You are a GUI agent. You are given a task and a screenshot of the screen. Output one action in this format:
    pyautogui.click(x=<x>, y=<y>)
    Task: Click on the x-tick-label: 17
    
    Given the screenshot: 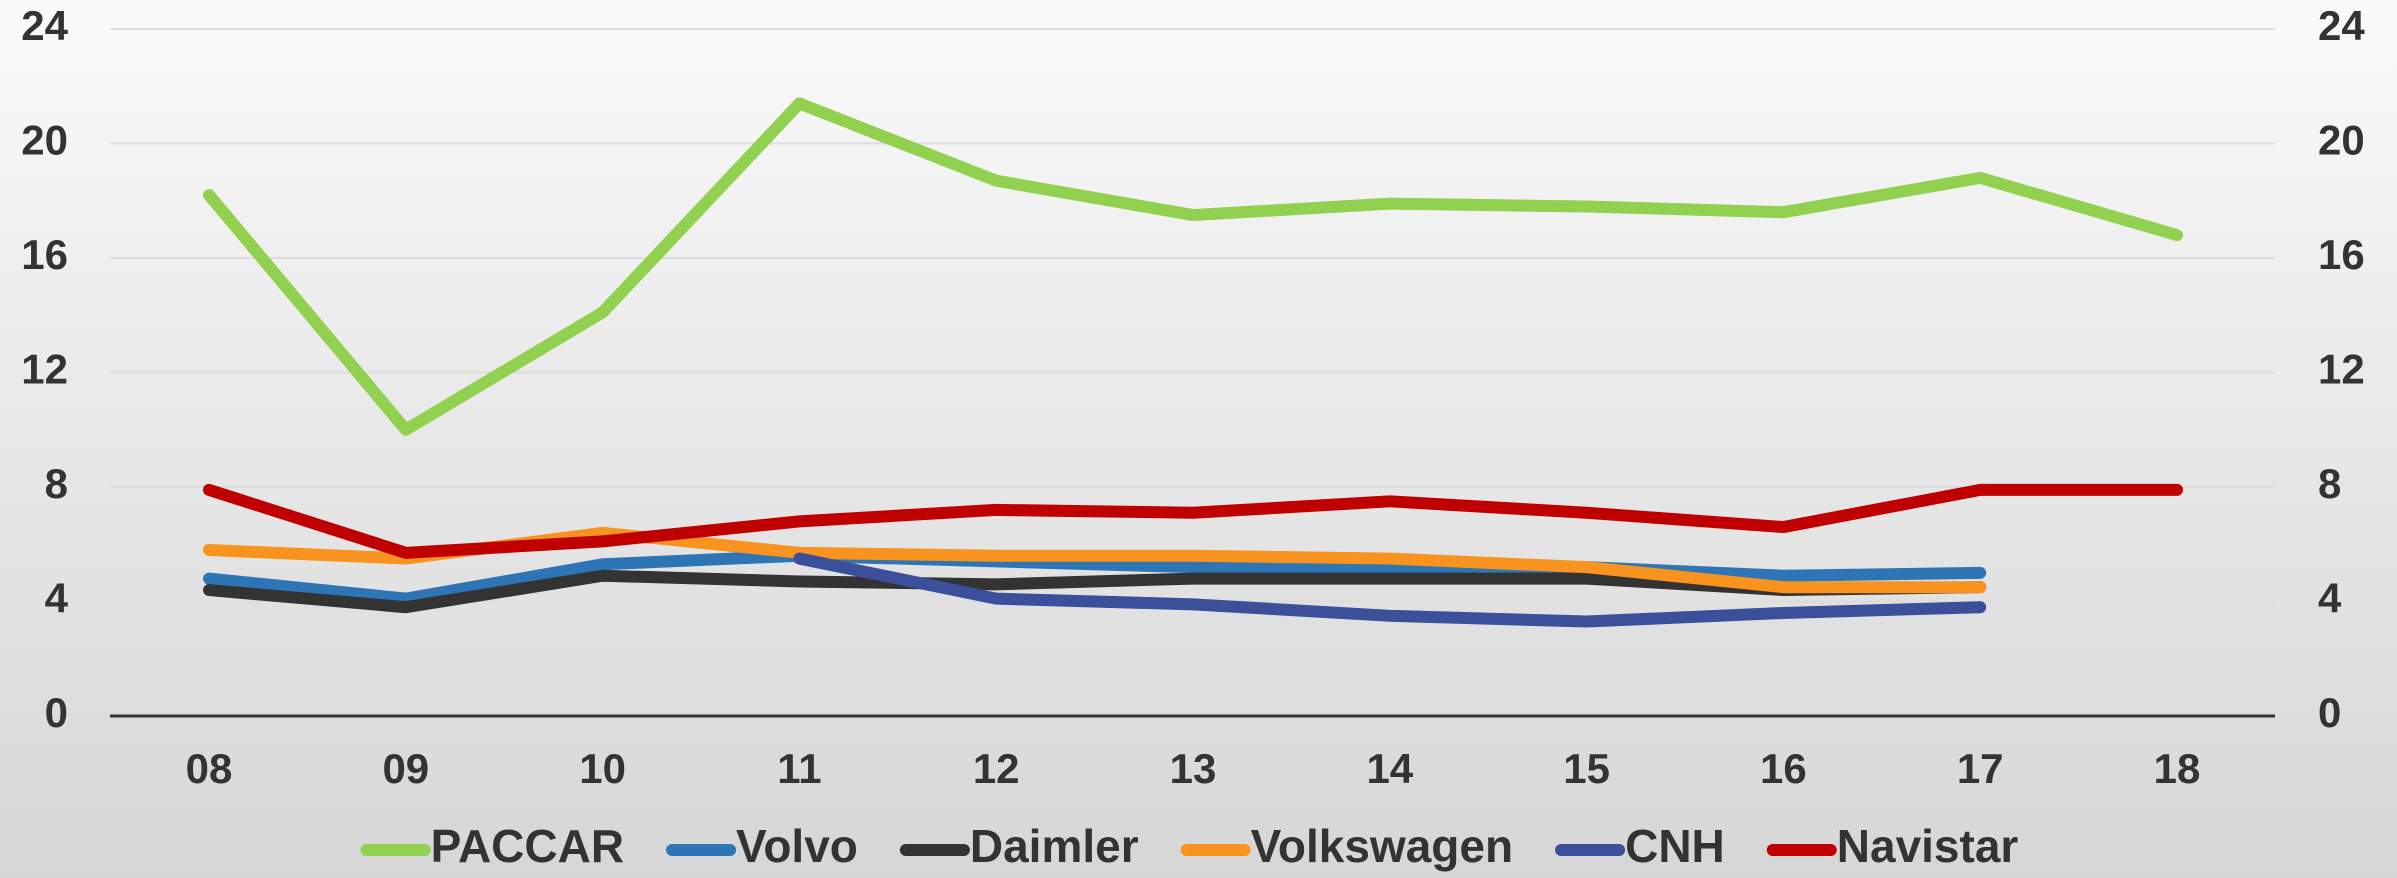 What is the action you would take?
    pyautogui.click(x=1980, y=768)
    